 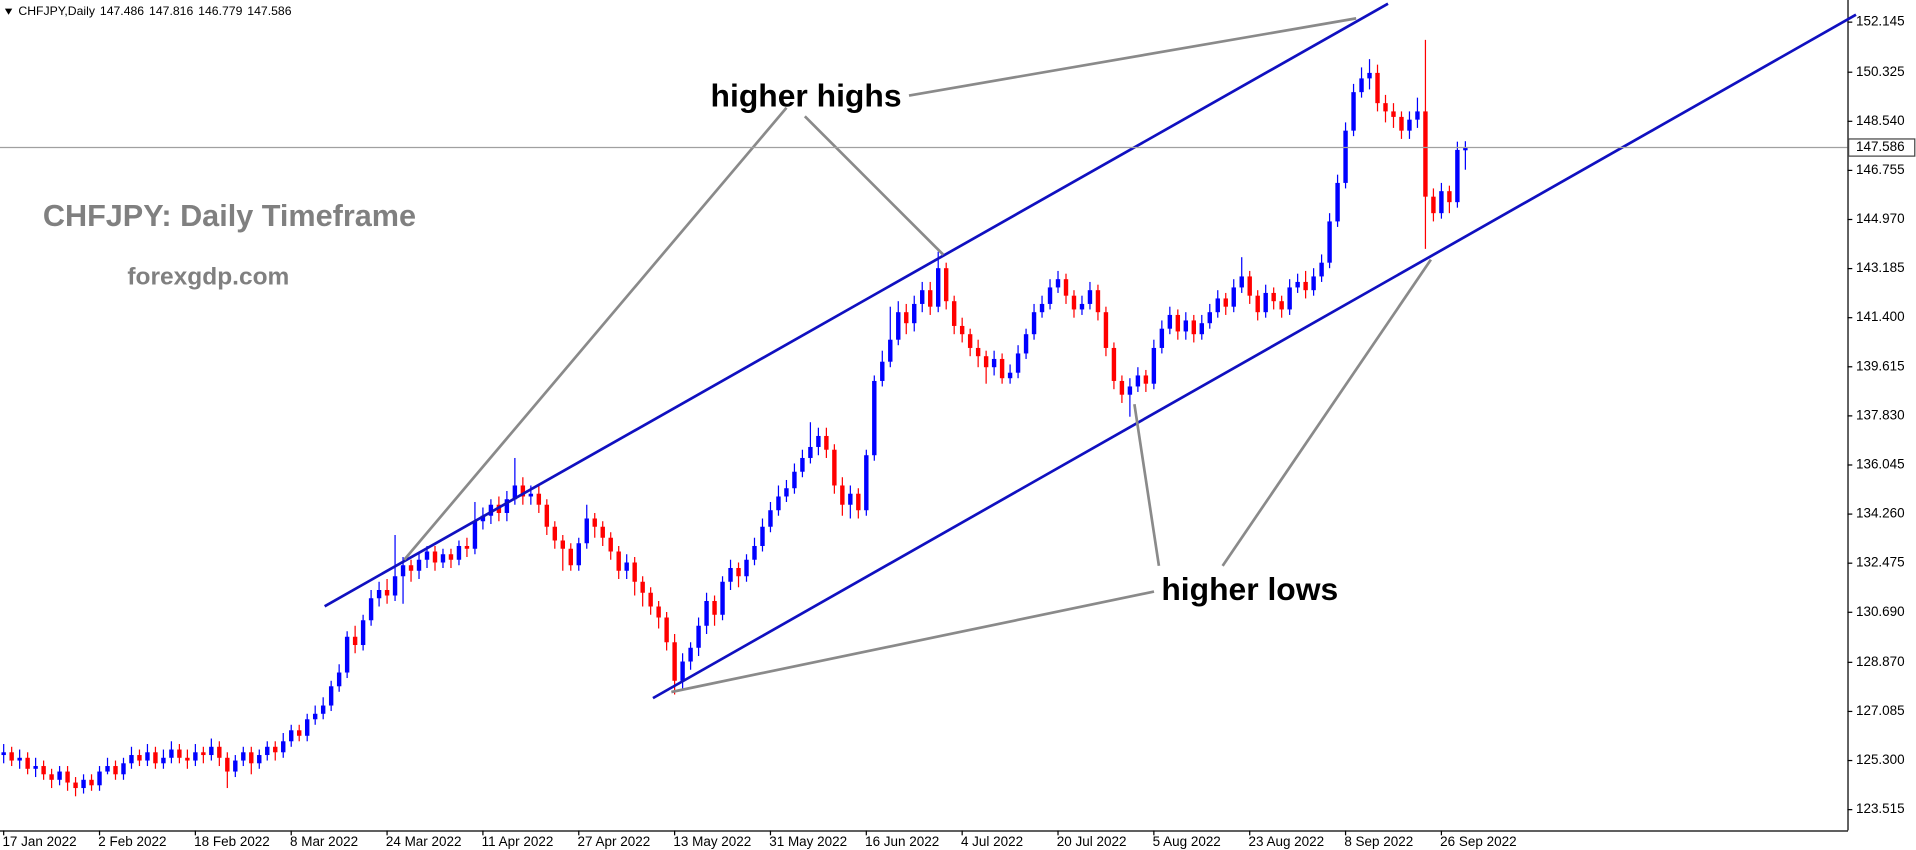 I want to click on x-tick-label: 13 May 2022, so click(x=712, y=841).